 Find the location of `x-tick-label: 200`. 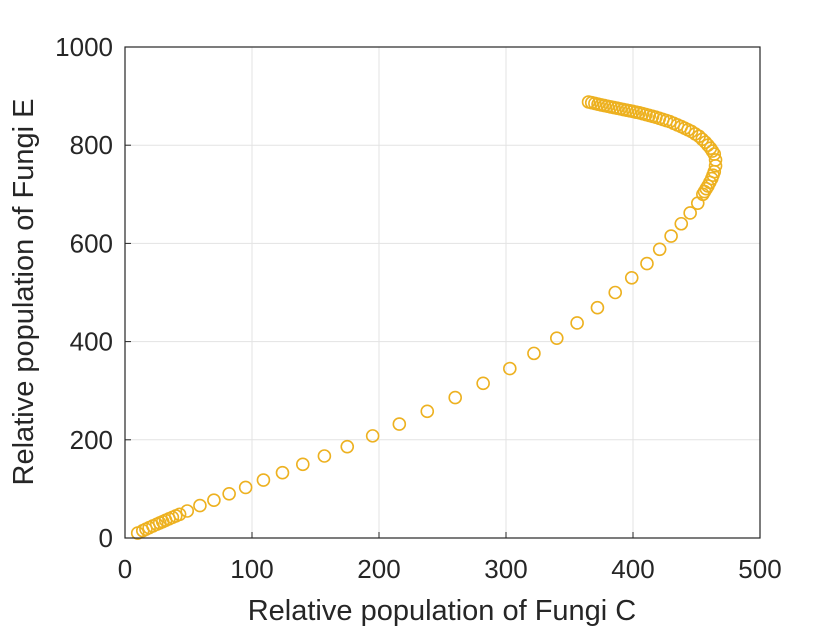

x-tick-label: 200 is located at coordinates (378, 569).